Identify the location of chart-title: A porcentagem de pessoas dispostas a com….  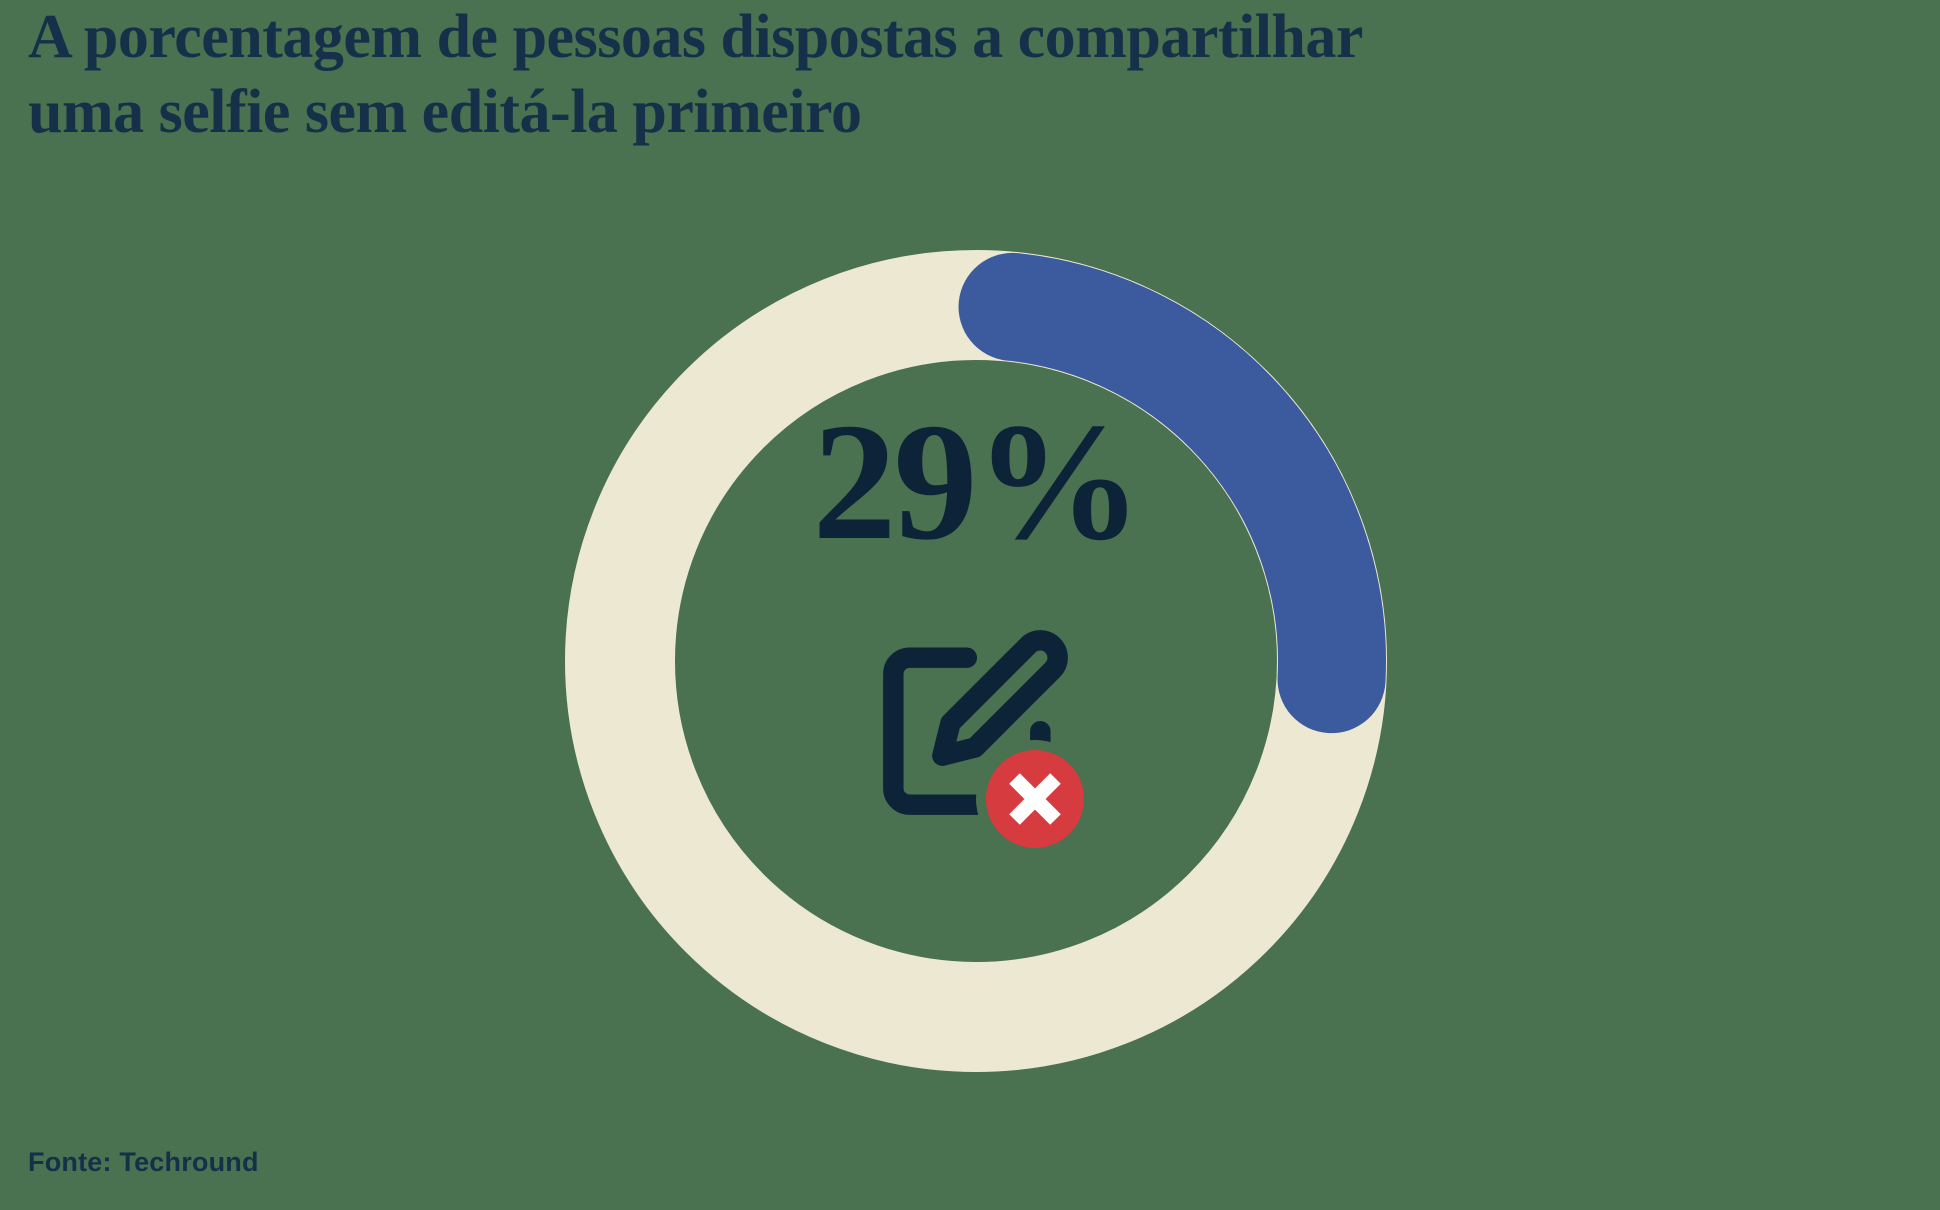
(808, 75).